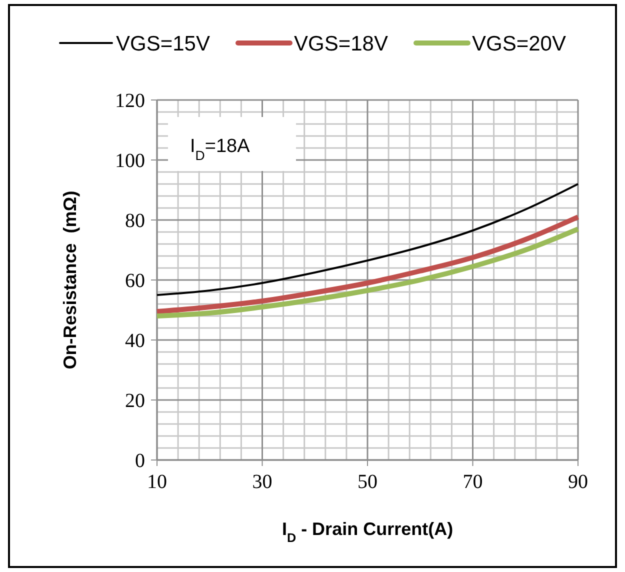 This screenshot has width=625, height=572. I want to click on y-axis-title: On-Resistance (mΩ), so click(70, 280).